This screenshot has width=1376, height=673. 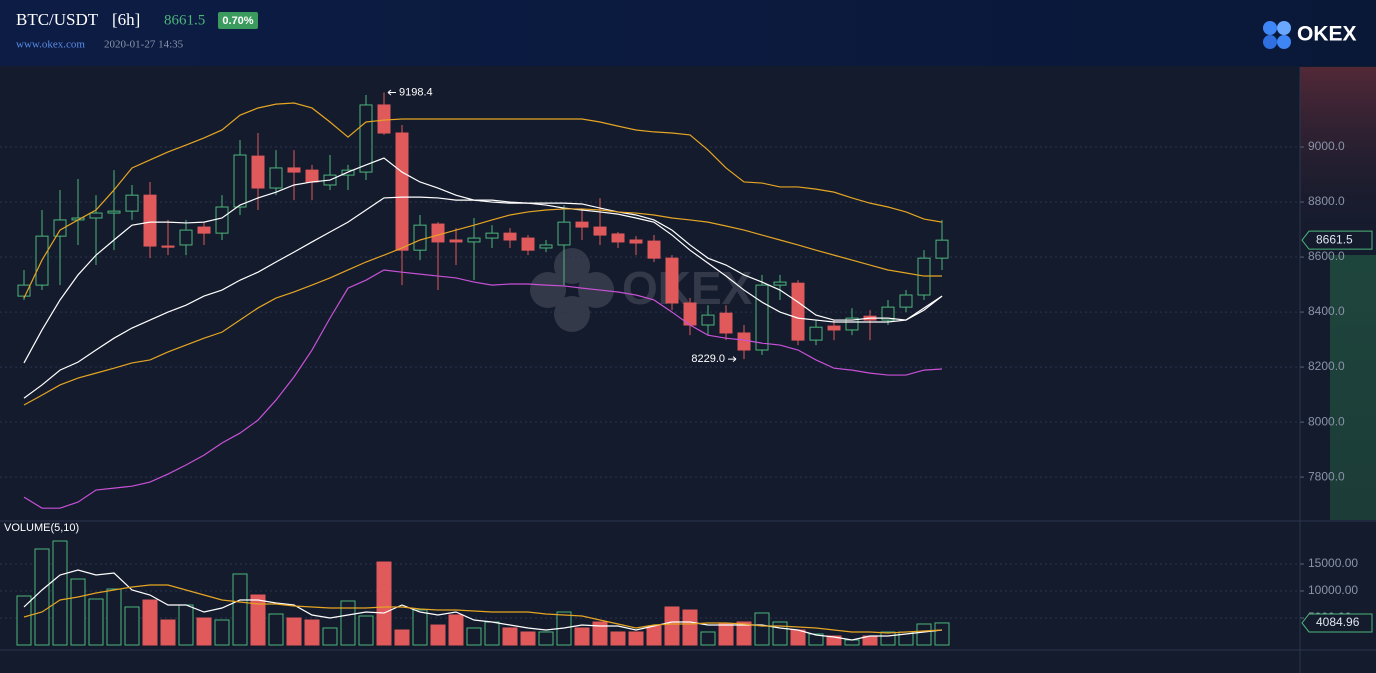 What do you see at coordinates (237, 21) in the screenshot?
I see `change: 0.70%` at bounding box center [237, 21].